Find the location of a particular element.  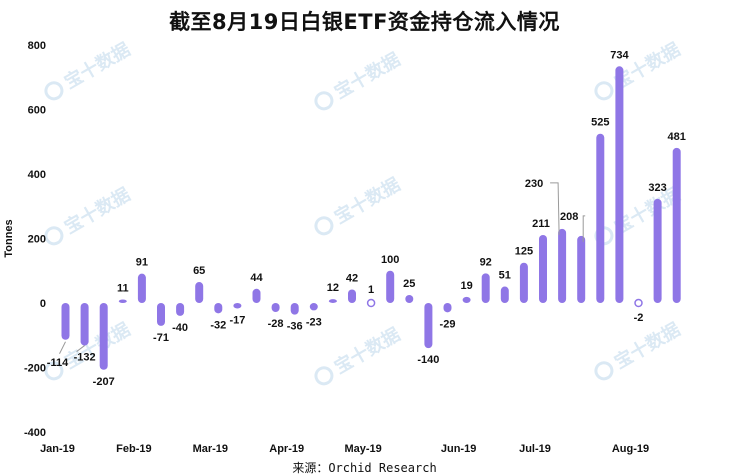

x-tick-label: Jun-19 is located at coordinates (458, 449).